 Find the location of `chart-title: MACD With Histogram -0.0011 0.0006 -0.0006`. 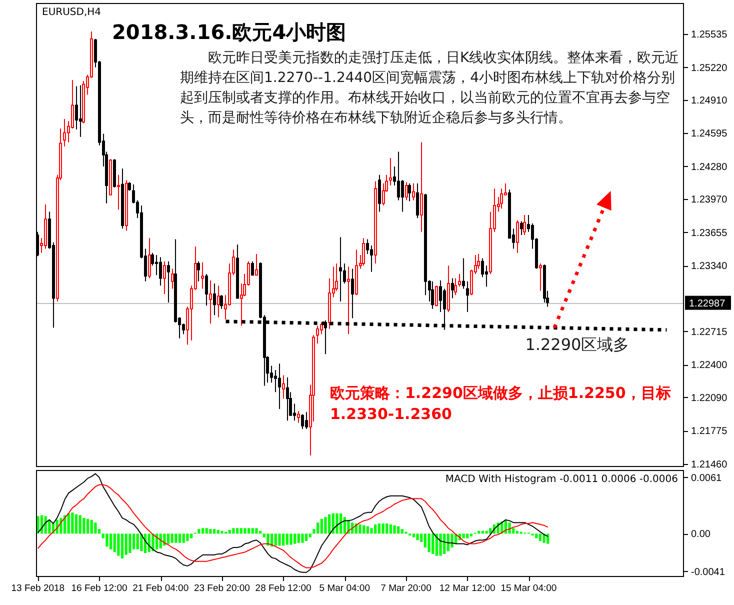

chart-title: MACD With Histogram -0.0011 0.0006 -0.0006 is located at coordinates (561, 479).